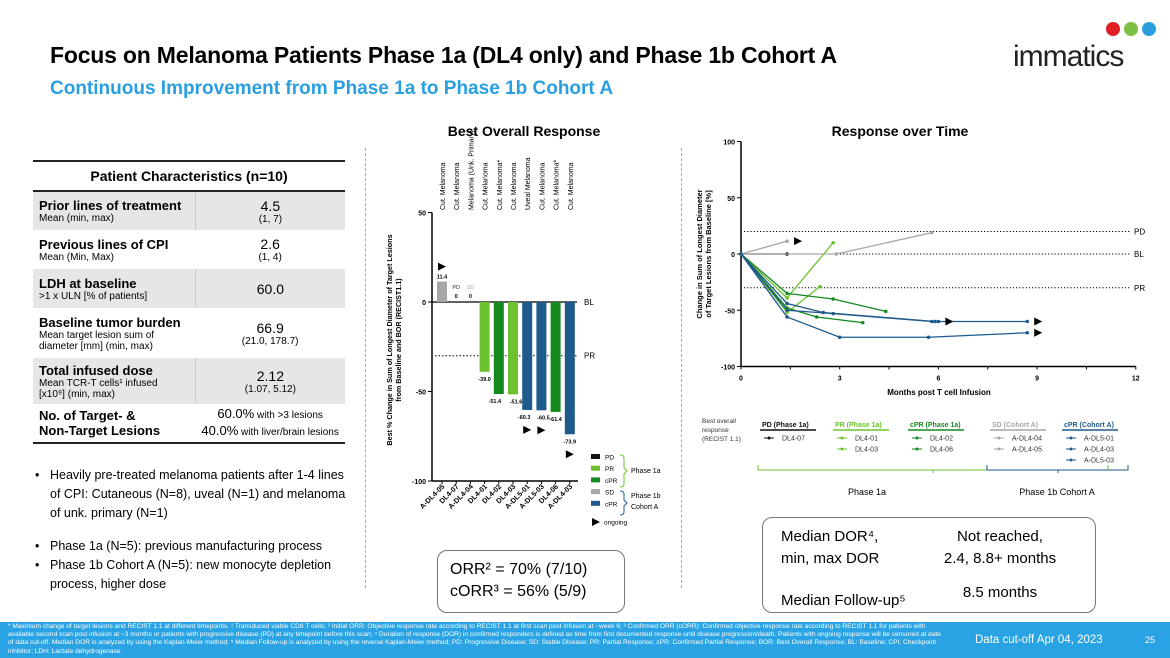 This screenshot has width=1170, height=658. Describe the element at coordinates (528, 183) in the screenshot. I see `indication-label: Uveal Melanoma` at that location.